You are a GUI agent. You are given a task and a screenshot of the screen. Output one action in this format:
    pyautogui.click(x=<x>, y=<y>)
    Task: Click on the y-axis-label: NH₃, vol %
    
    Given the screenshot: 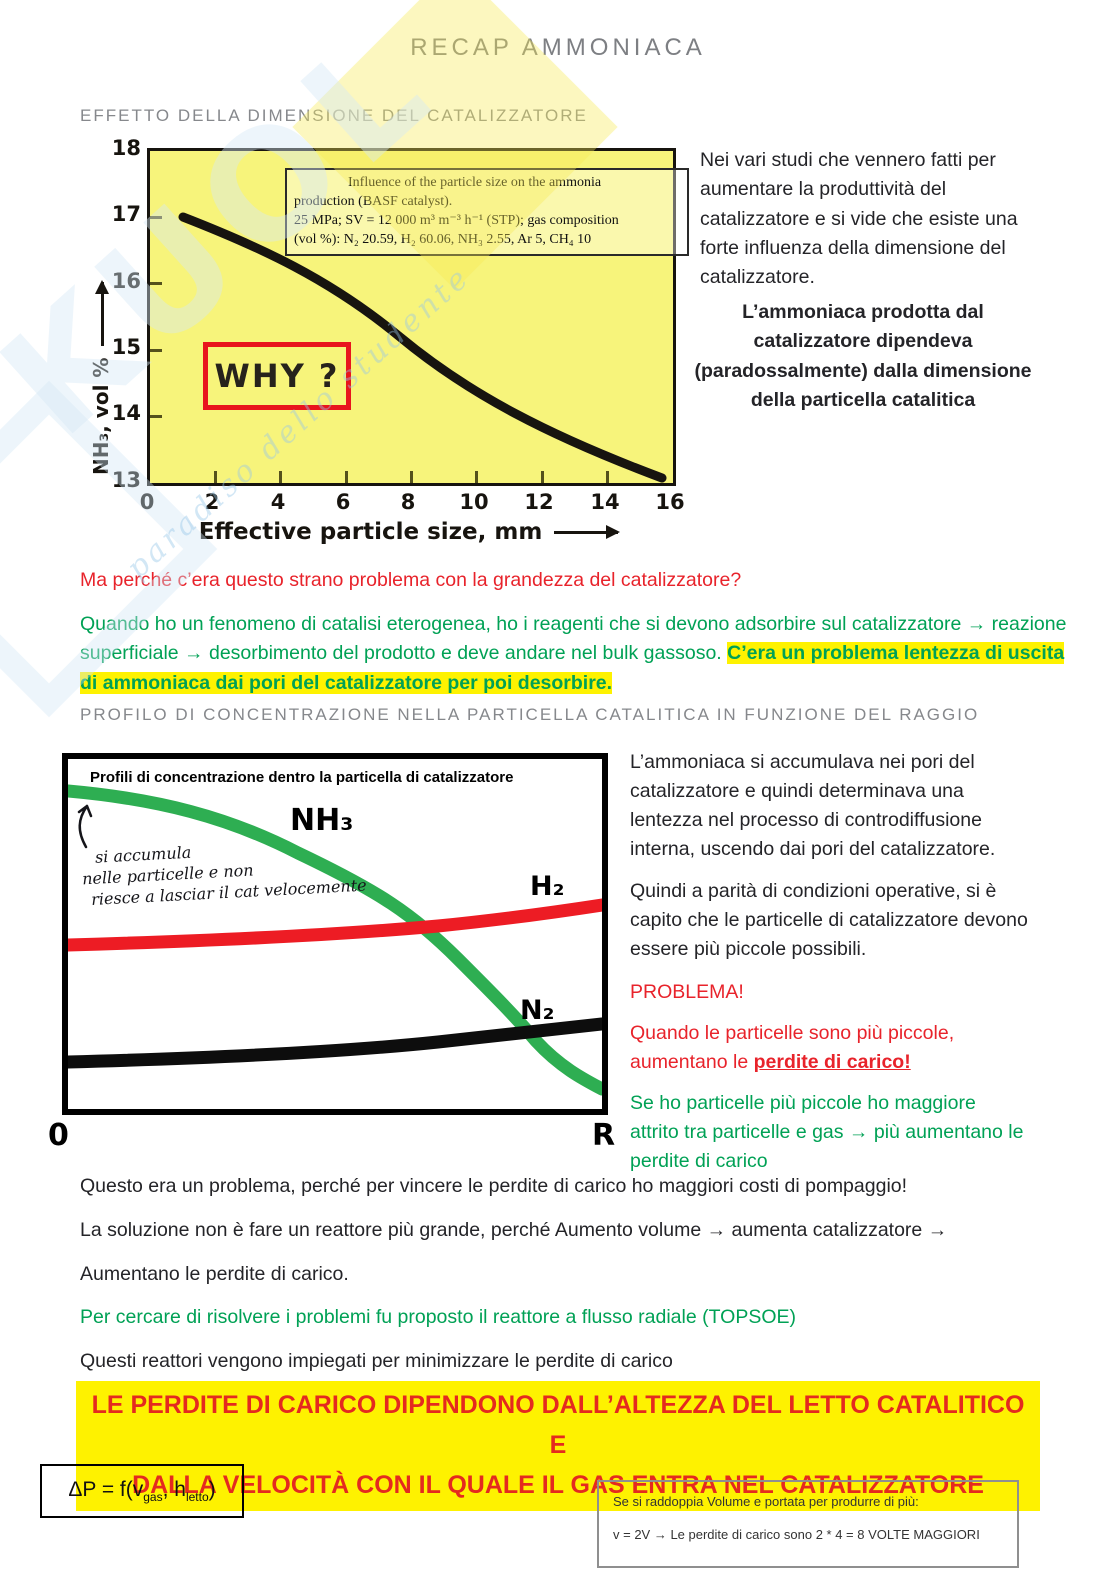 What is the action you would take?
    pyautogui.click(x=101, y=378)
    